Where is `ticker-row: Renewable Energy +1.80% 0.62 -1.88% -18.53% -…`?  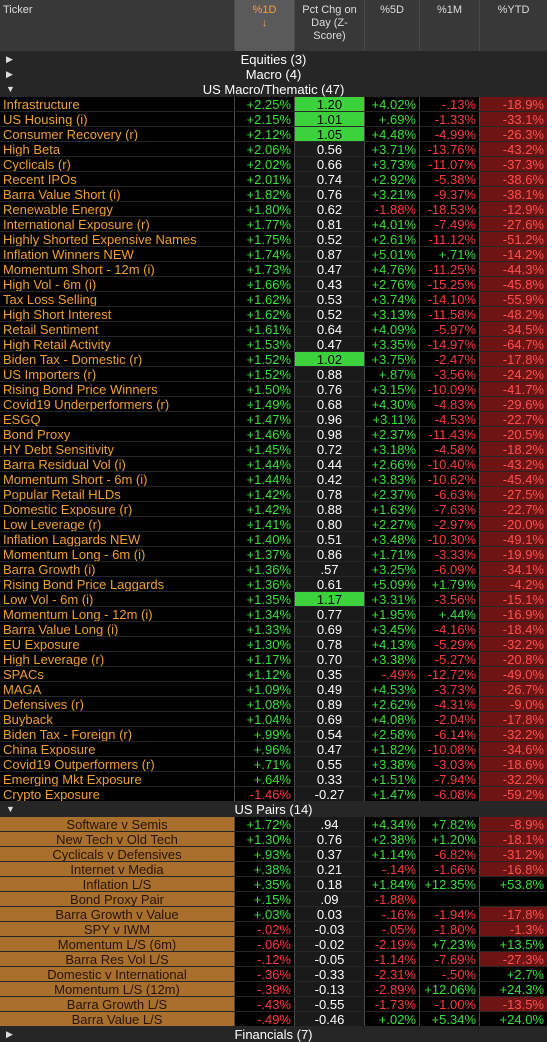 ticker-row: Renewable Energy +1.80% 0.62 -1.88% -18.53% -… is located at coordinates (273, 209).